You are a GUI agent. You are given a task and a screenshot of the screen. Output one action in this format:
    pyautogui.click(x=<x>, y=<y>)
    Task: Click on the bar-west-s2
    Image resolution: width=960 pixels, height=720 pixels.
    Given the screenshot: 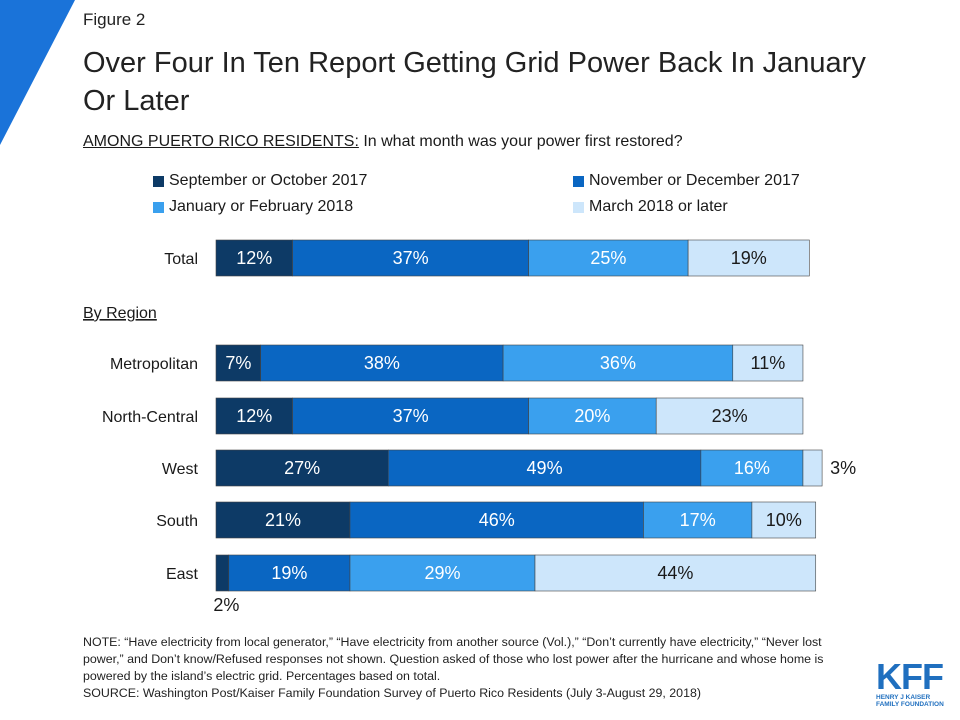 What is the action you would take?
    pyautogui.click(x=544, y=468)
    